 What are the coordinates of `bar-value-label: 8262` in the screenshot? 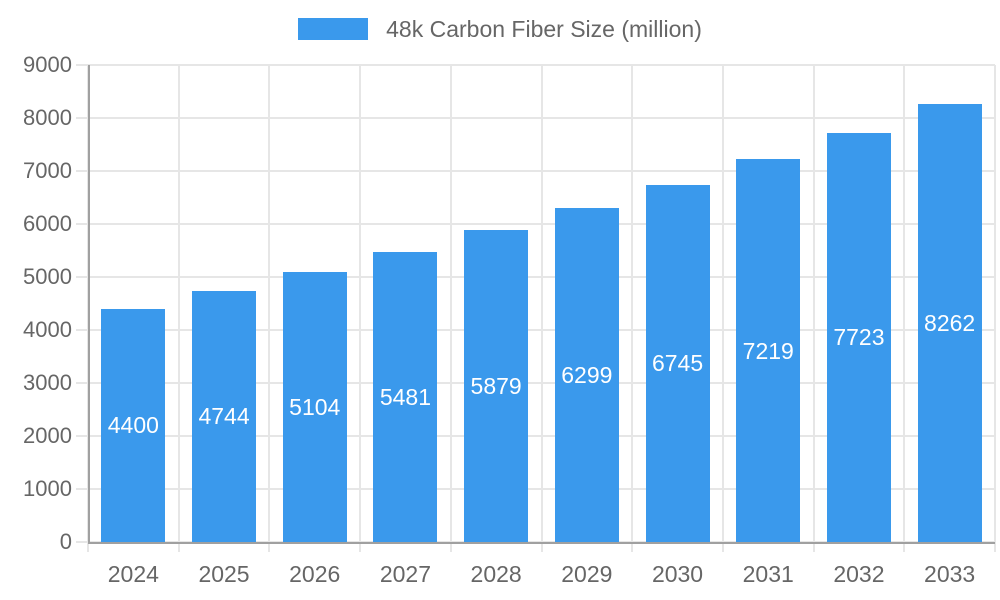 It's located at (950, 323).